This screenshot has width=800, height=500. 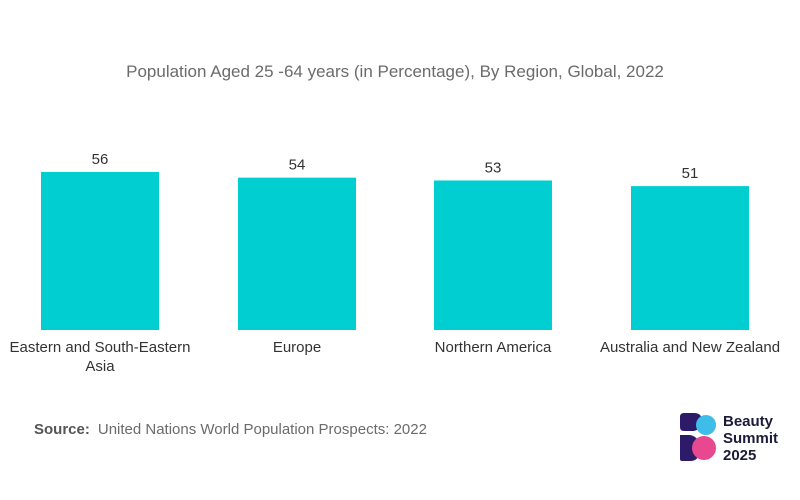 What do you see at coordinates (690, 173) in the screenshot?
I see `bar-value-label-4: 51` at bounding box center [690, 173].